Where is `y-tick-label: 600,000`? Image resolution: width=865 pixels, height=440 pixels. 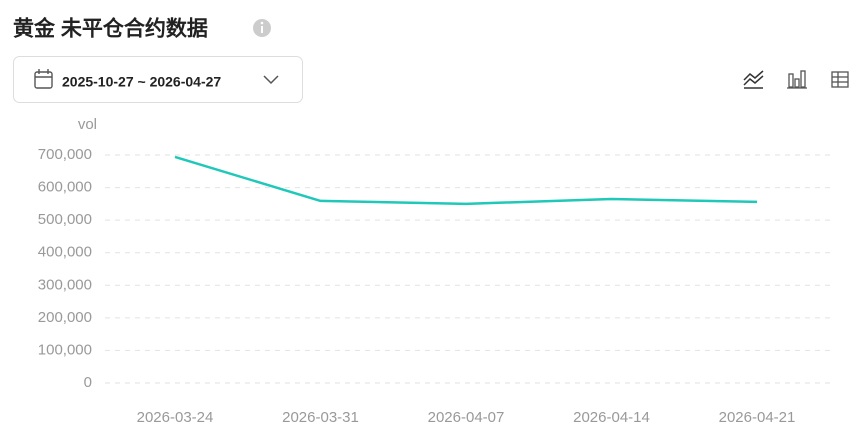
y-tick-label: 600,000 is located at coordinates (65, 187).